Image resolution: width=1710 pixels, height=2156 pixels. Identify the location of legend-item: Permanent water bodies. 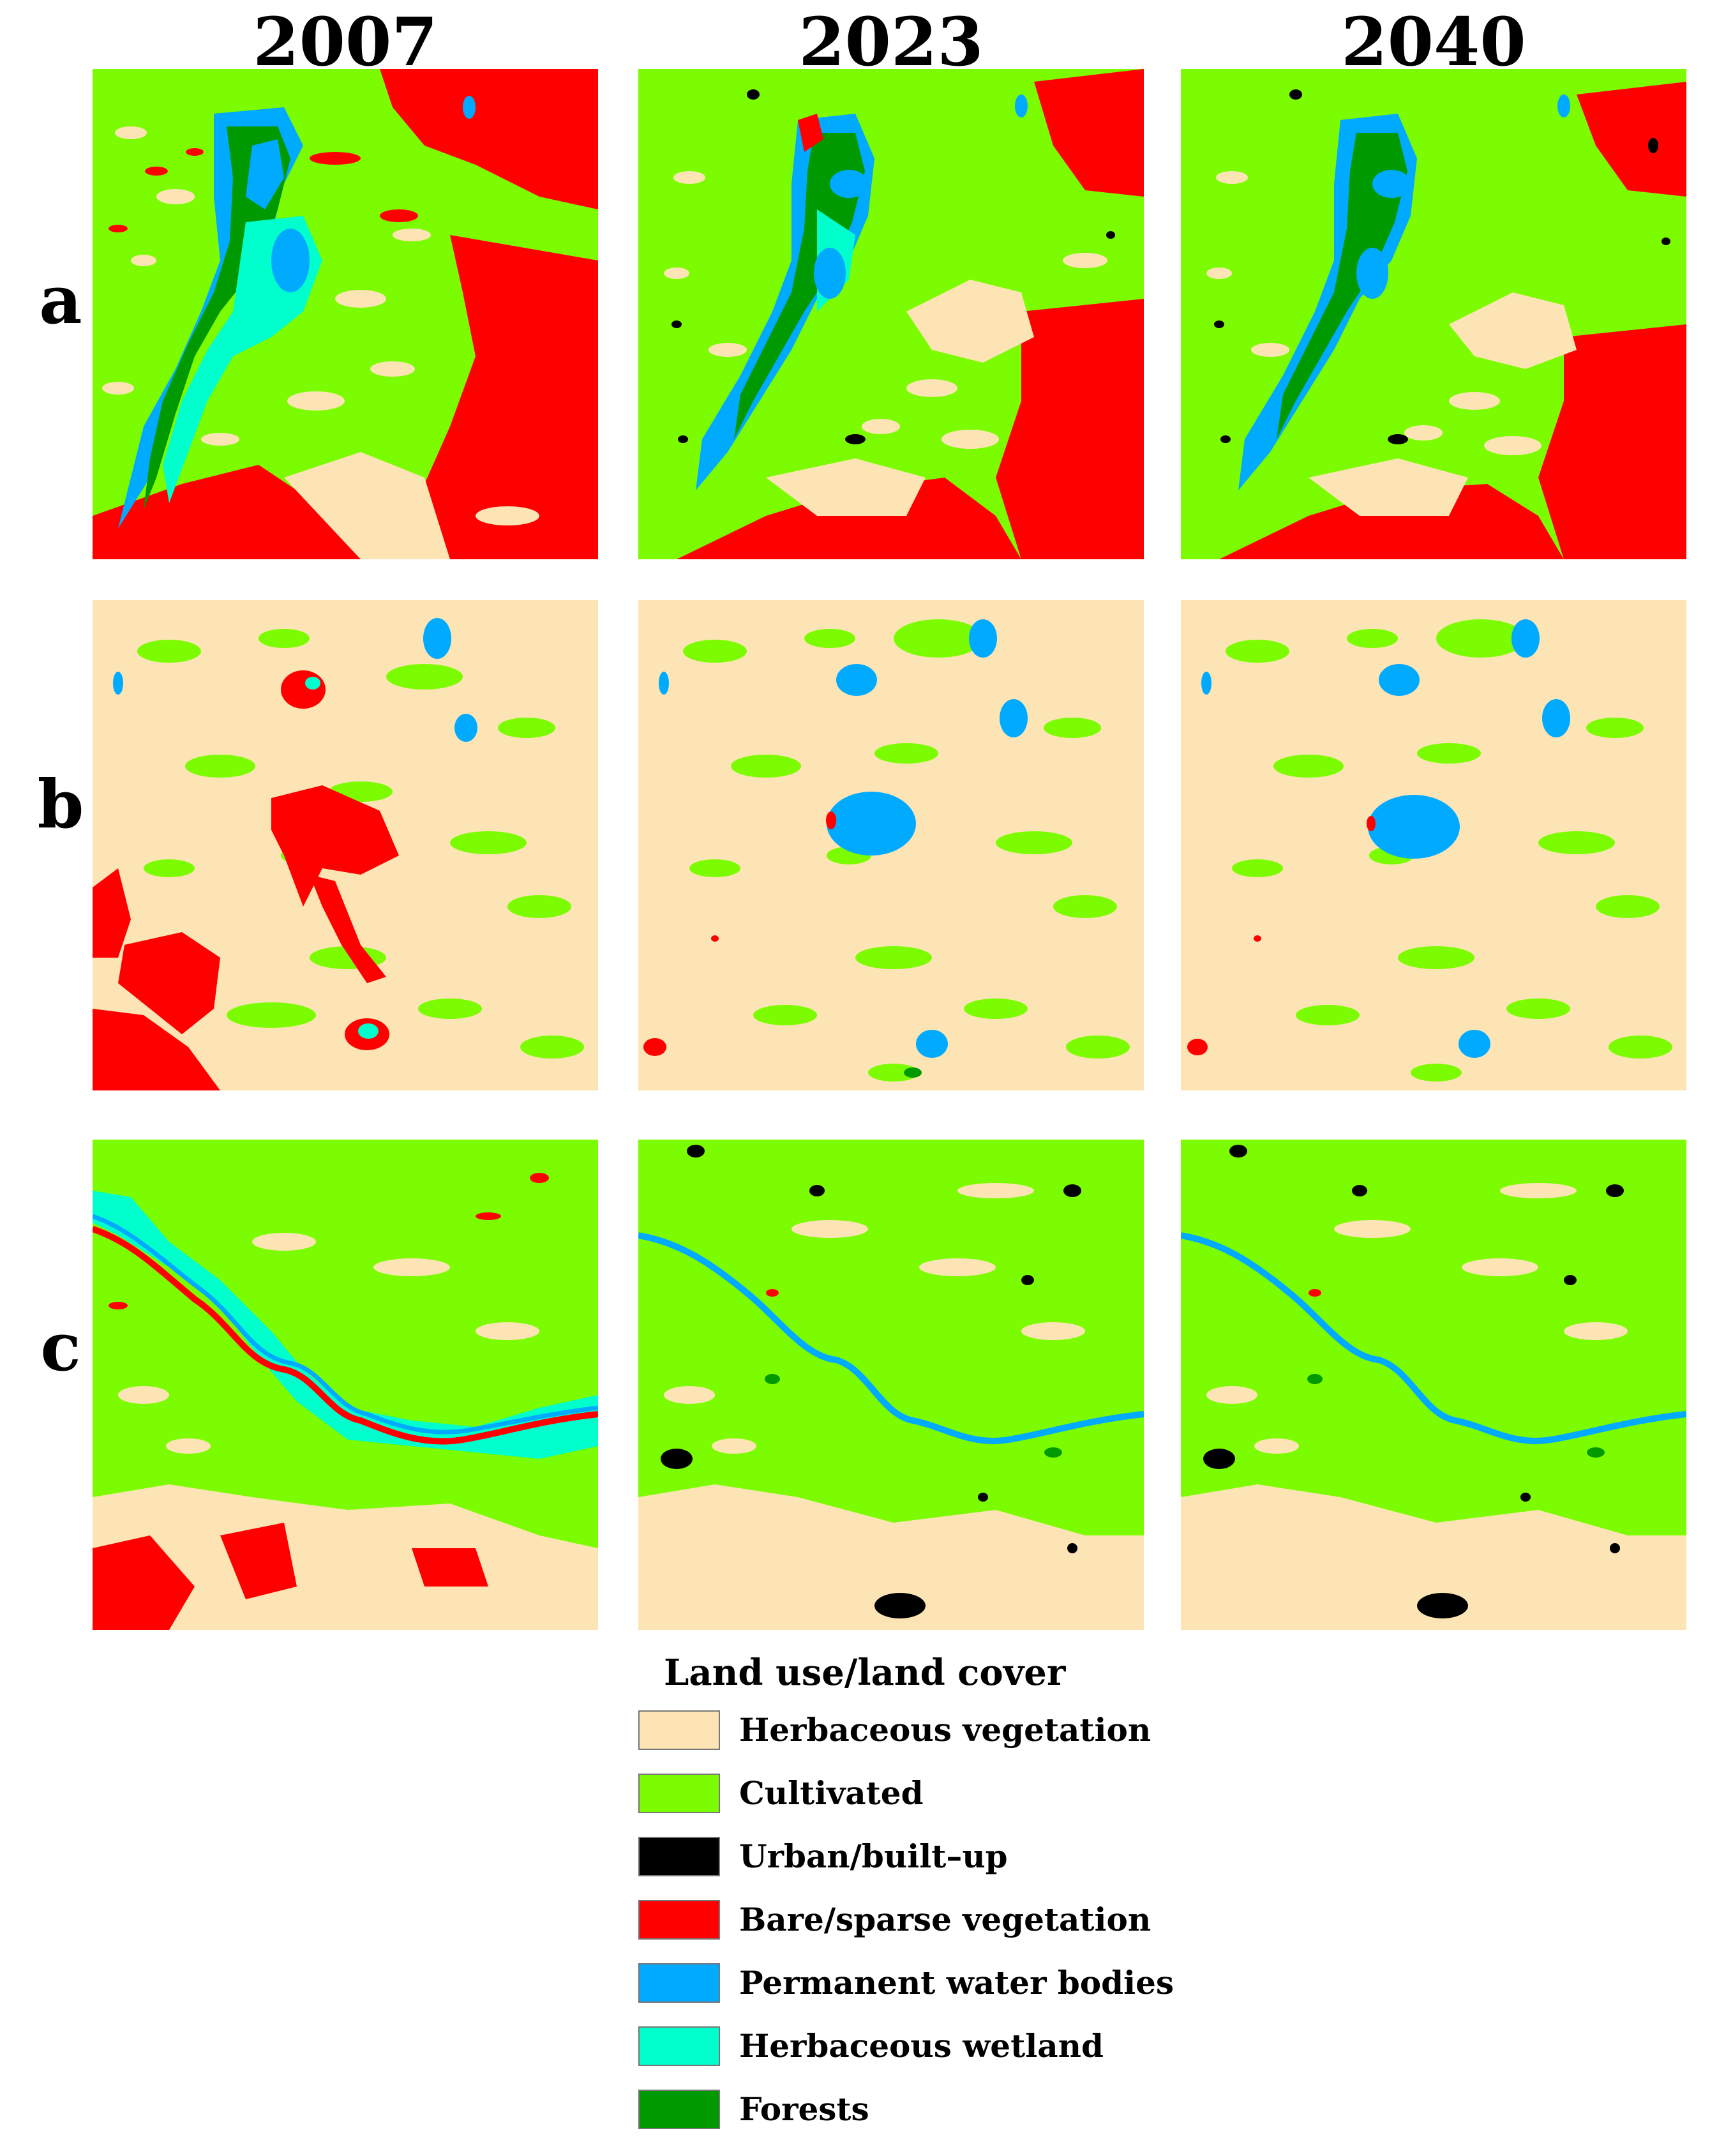
(926, 1983).